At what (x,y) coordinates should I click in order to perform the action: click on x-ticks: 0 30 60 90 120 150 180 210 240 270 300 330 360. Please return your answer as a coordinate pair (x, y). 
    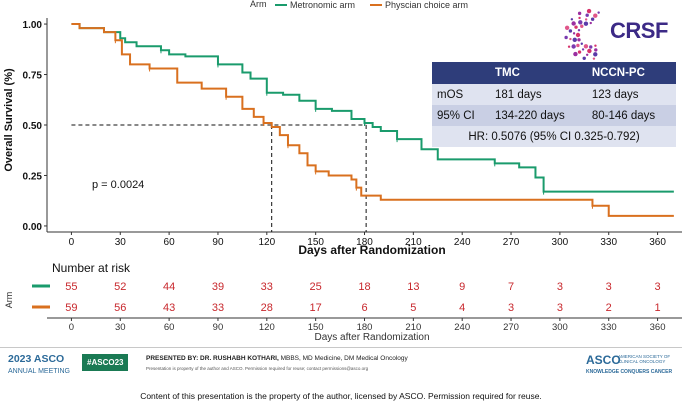
    Looking at the image, I should click on (367, 240).